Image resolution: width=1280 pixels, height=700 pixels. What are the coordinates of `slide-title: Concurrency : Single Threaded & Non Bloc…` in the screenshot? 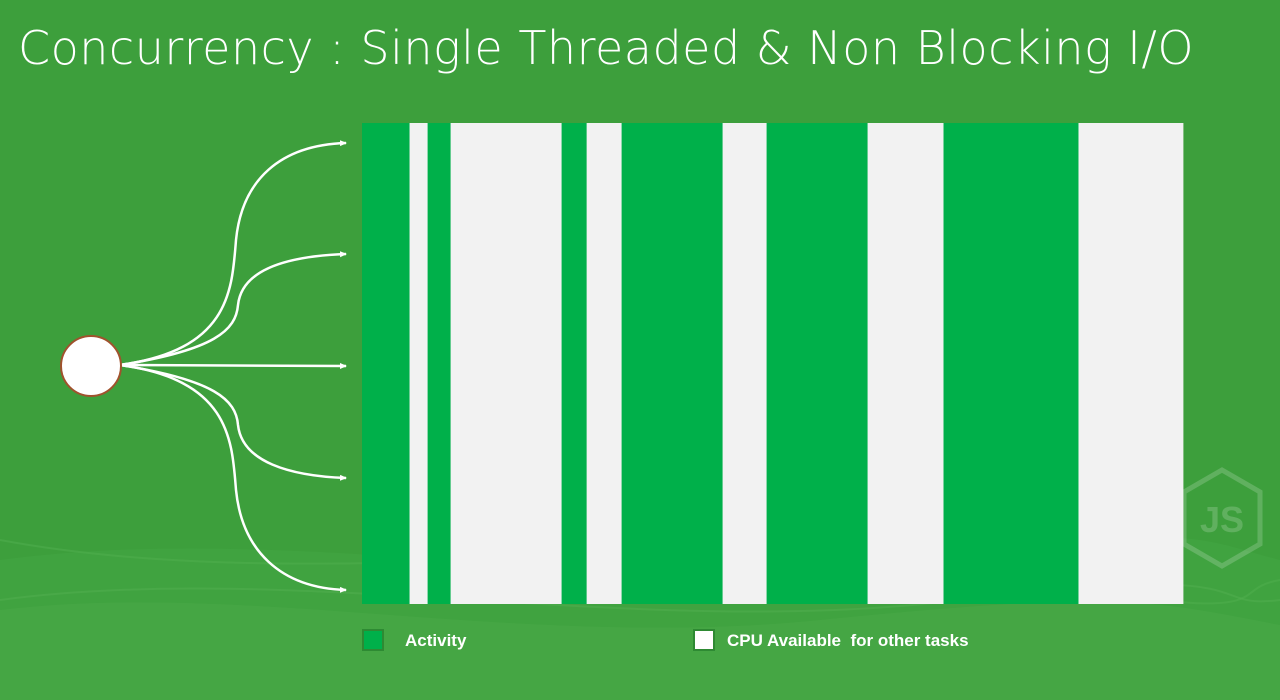 It's located at (606, 48).